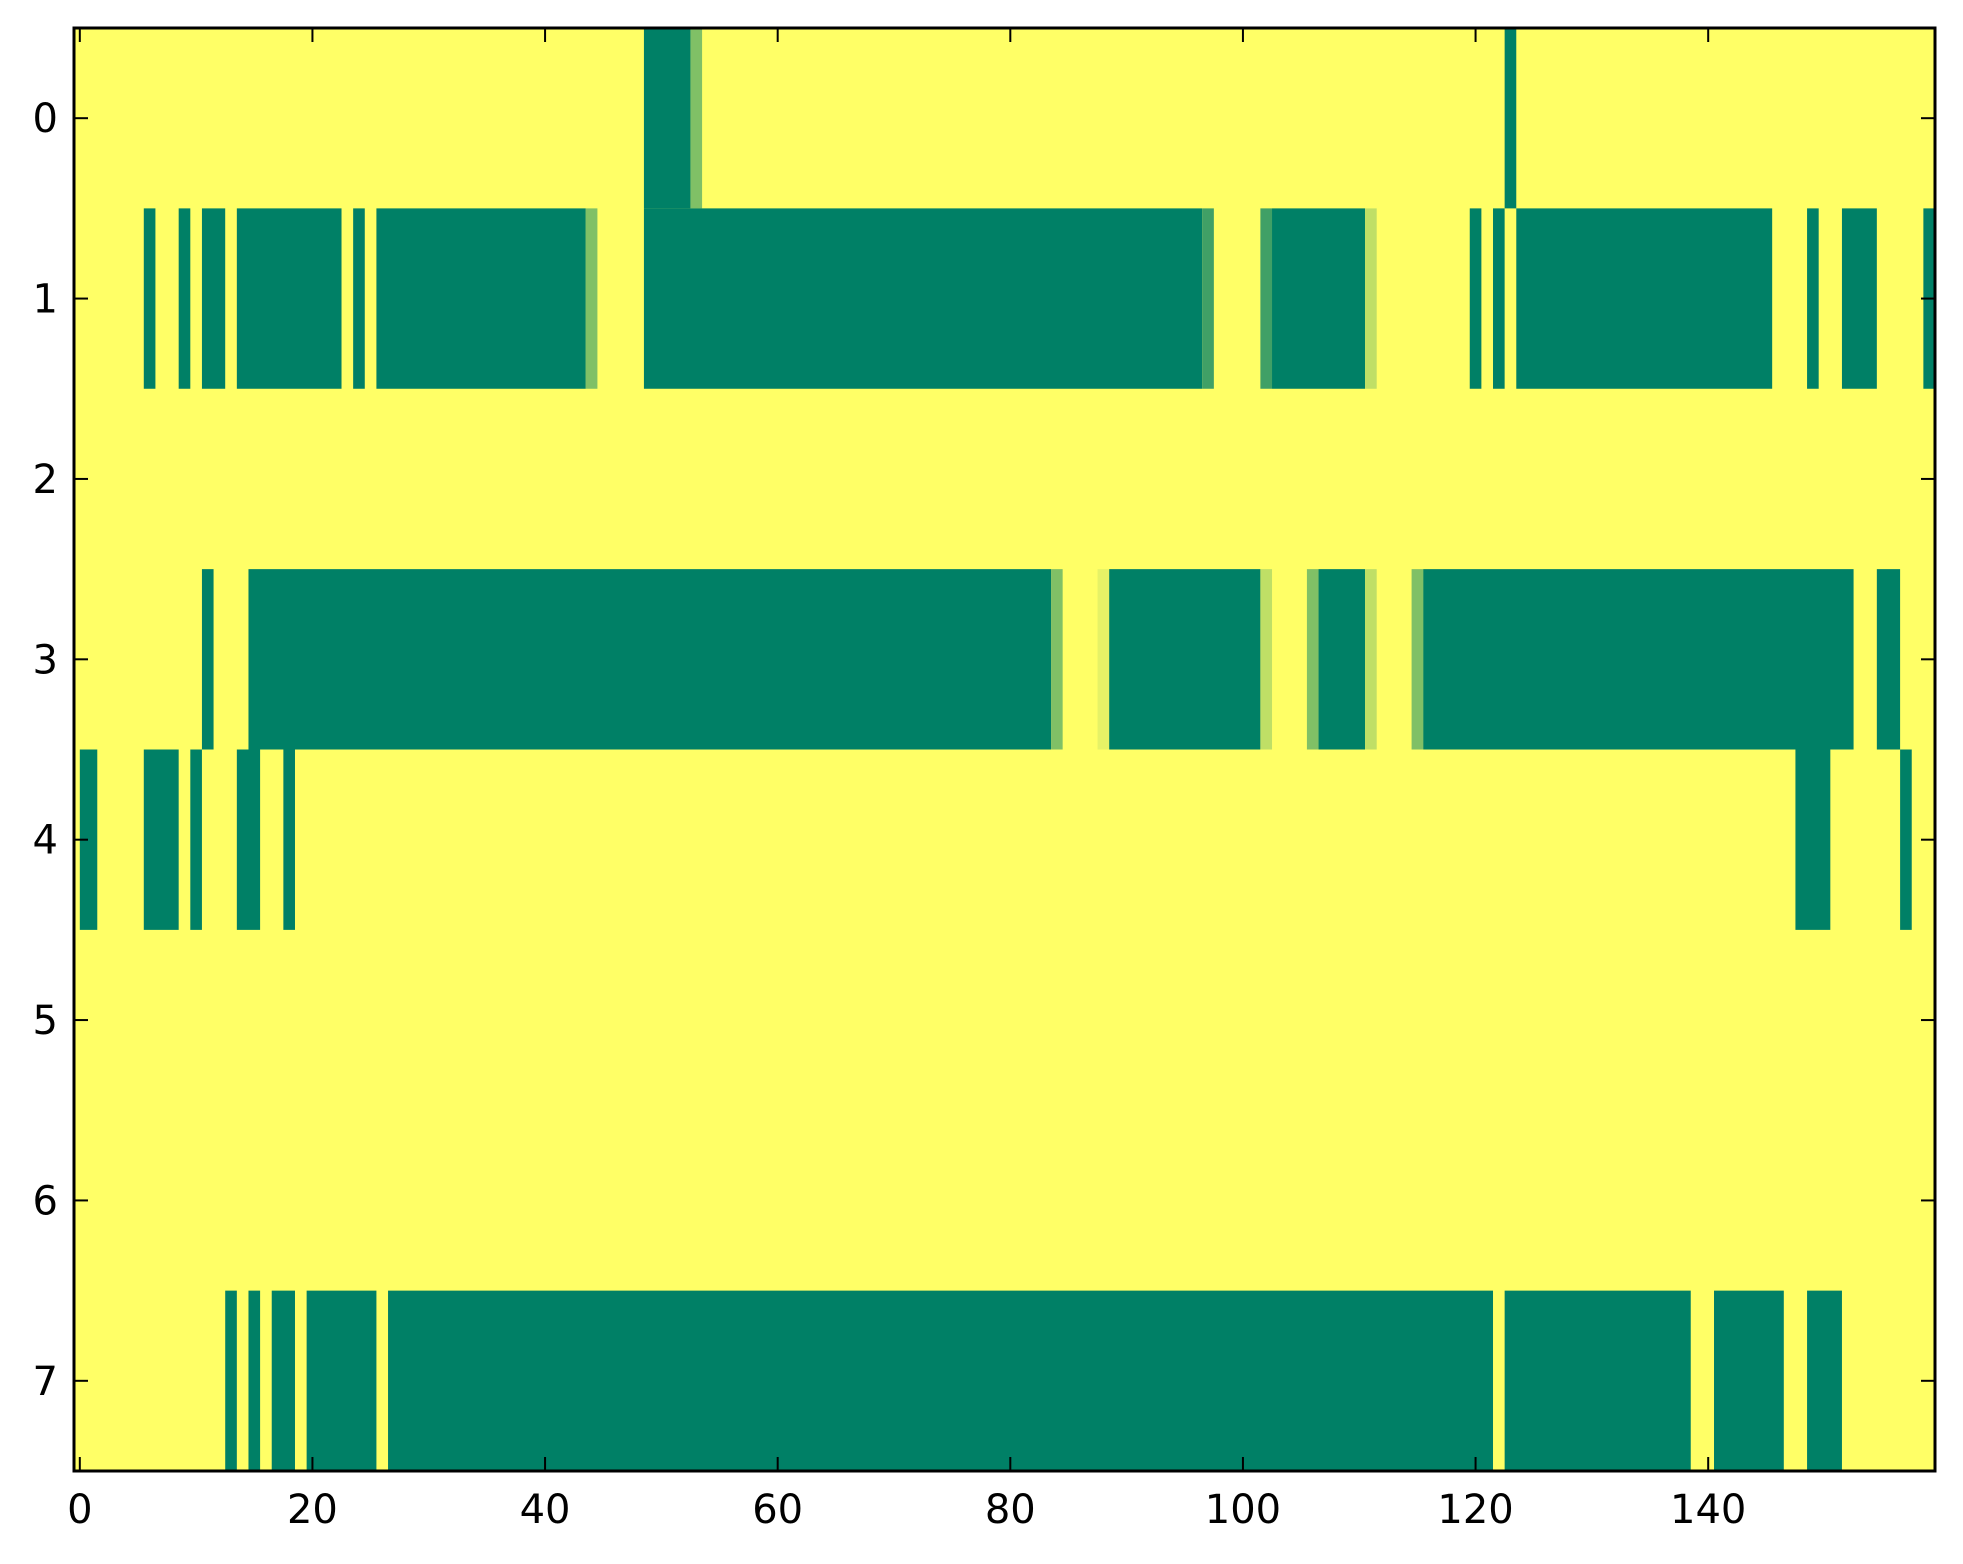  Describe the element at coordinates (45, 300) in the screenshot. I see `y-tick-label-1: 1` at that location.